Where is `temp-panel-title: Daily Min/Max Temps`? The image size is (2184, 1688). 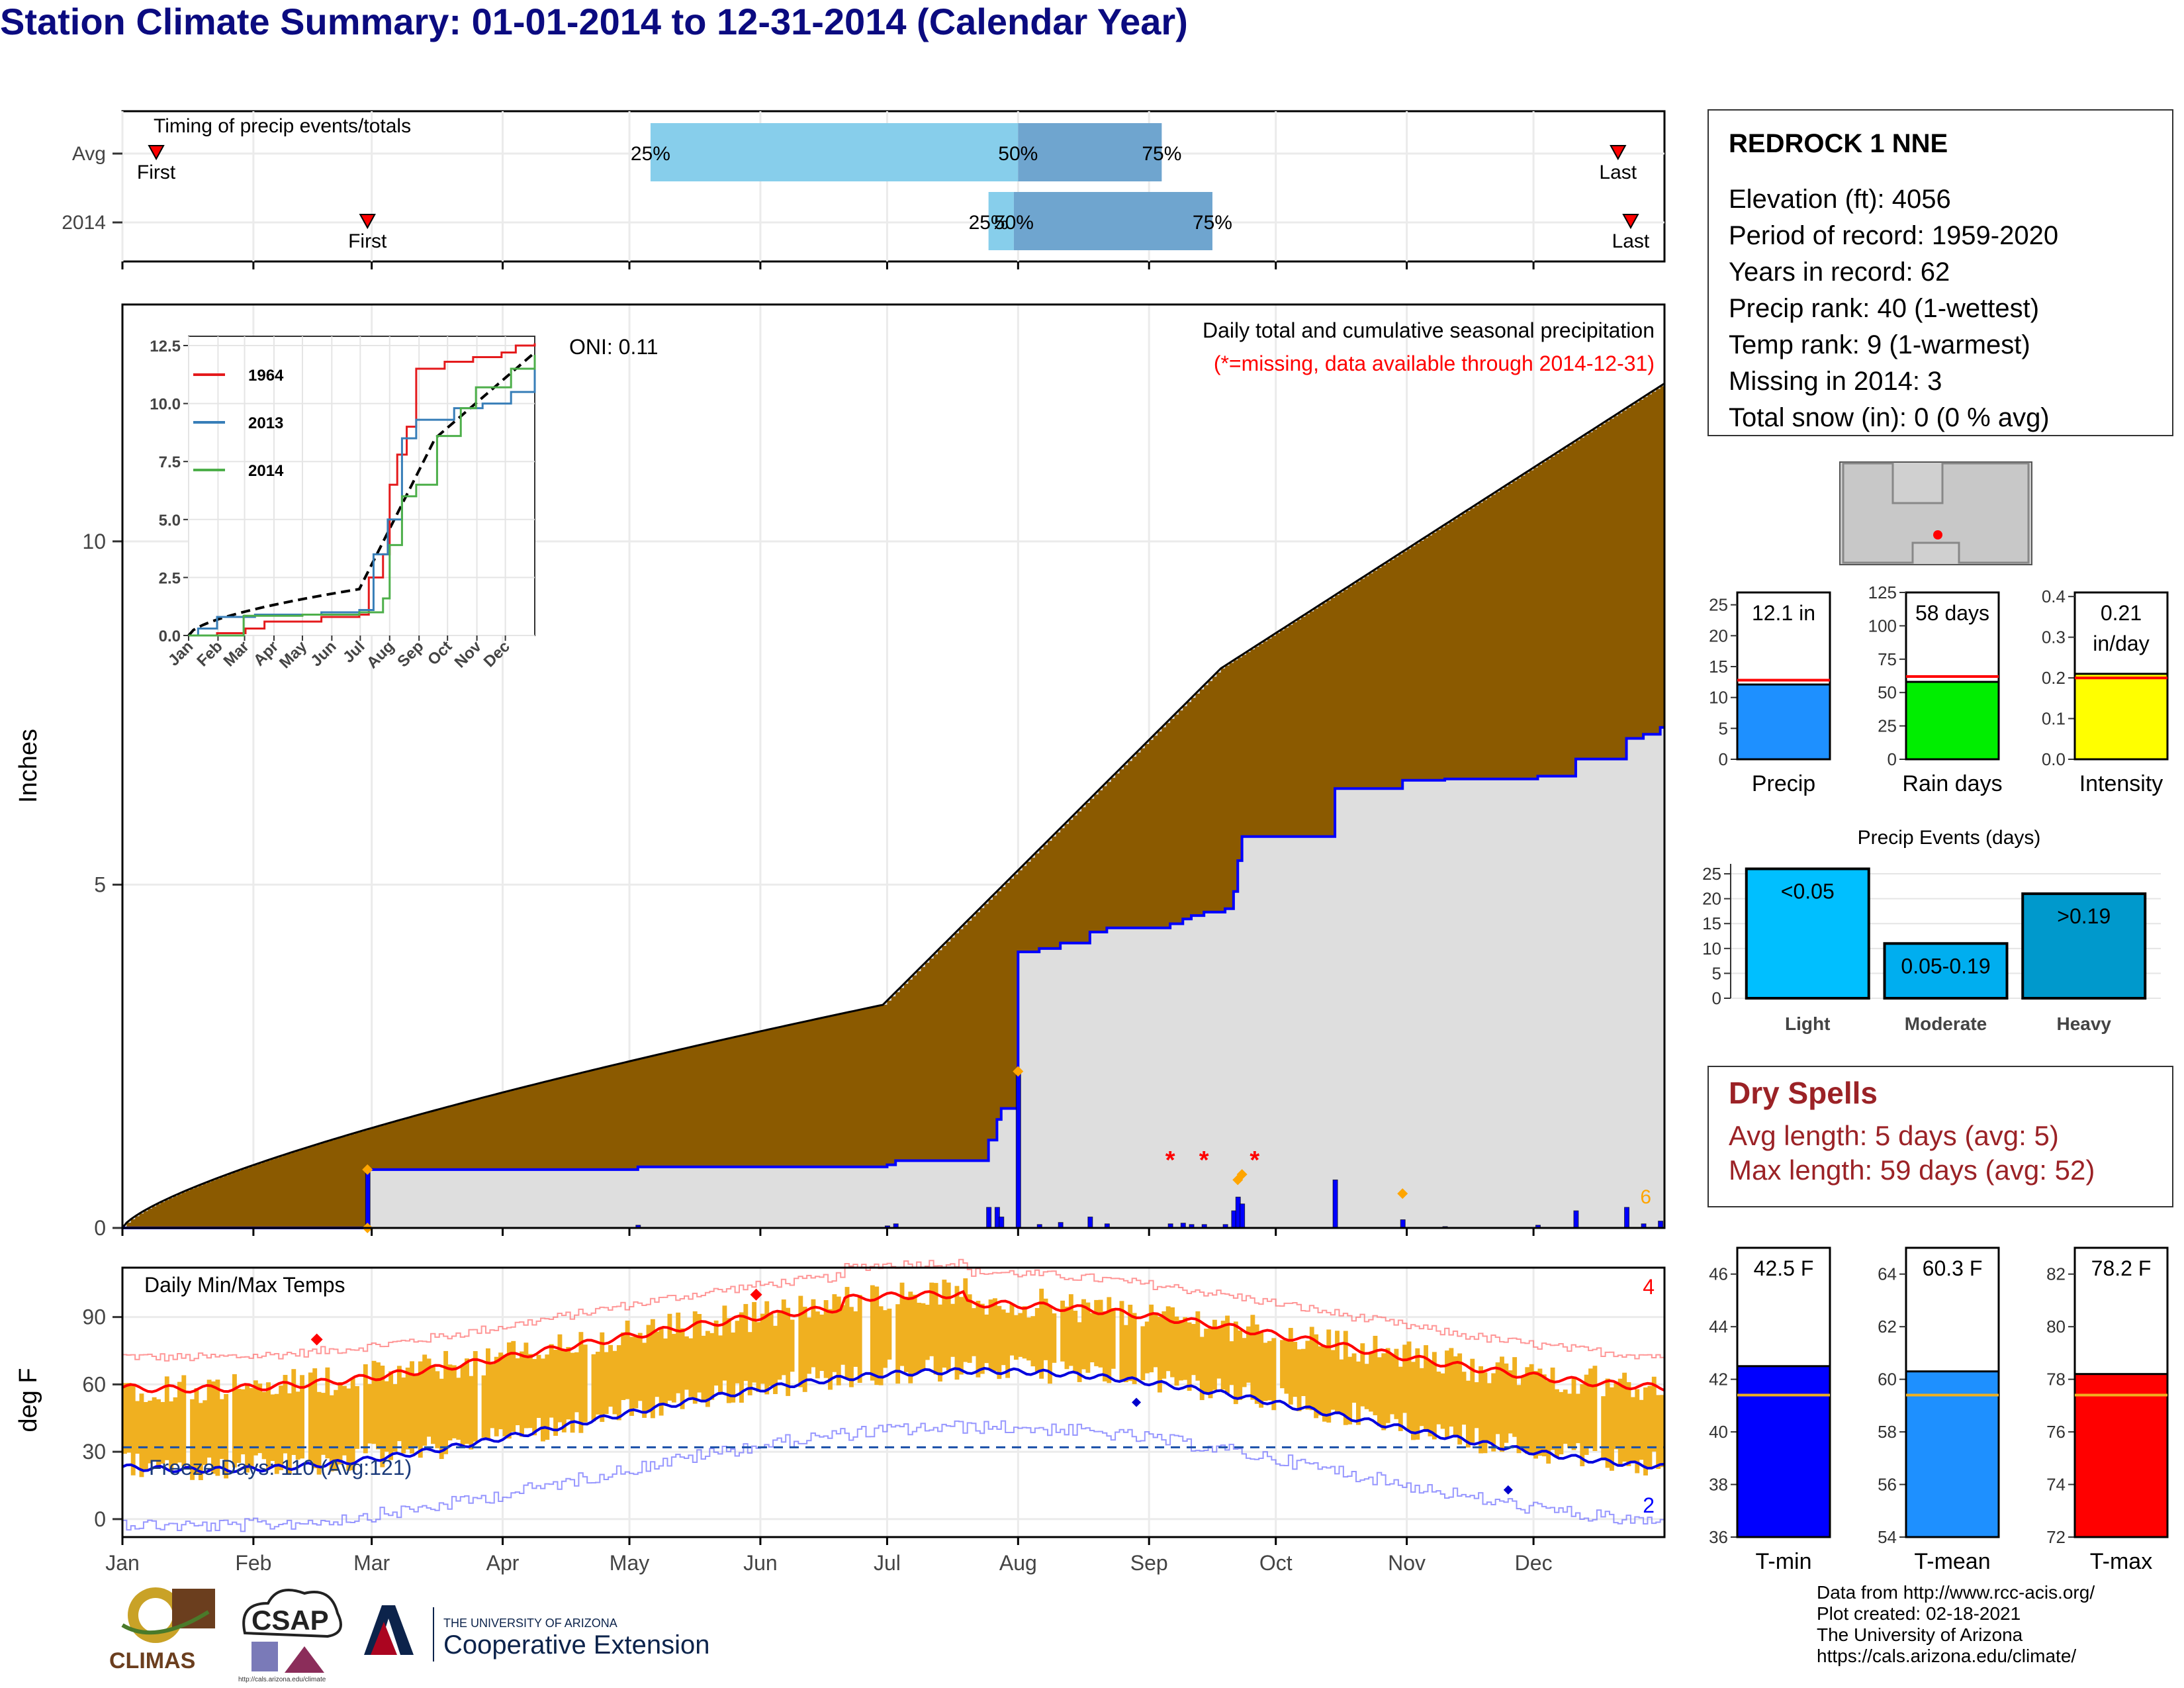
temp-panel-title: Daily Min/Max Temps is located at coordinates (245, 1285).